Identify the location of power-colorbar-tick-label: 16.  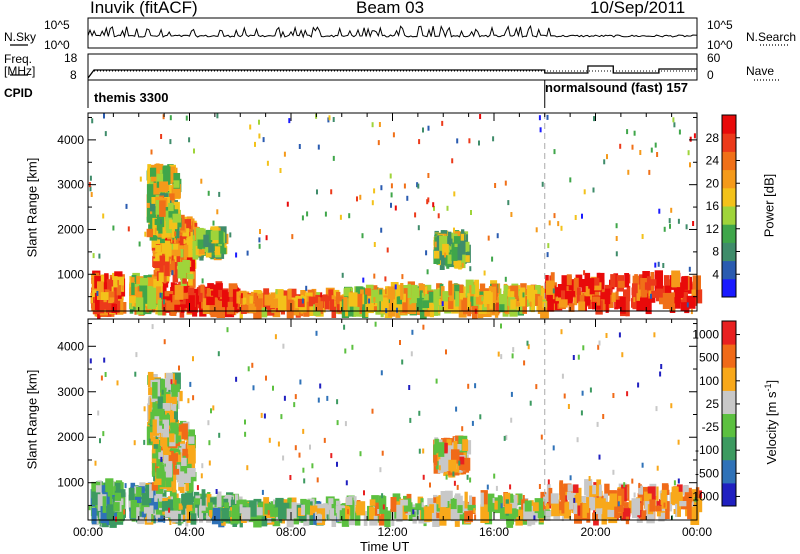
(713, 206).